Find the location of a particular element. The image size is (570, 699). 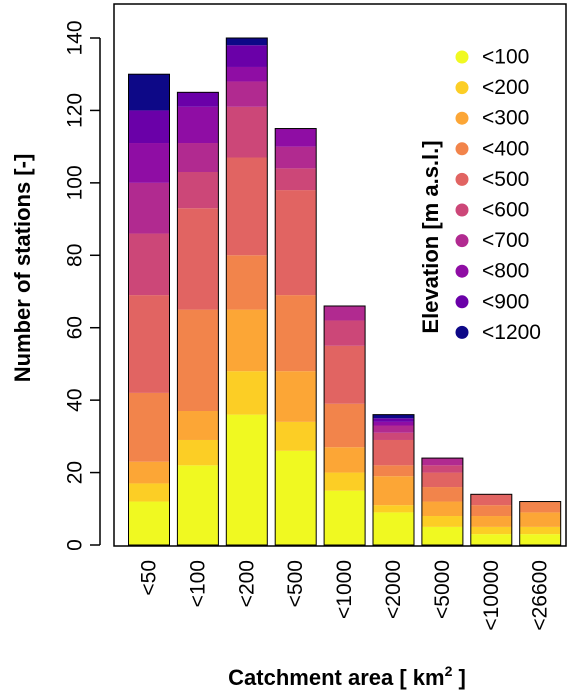

x-tick-label: <100 is located at coordinates (197, 583).